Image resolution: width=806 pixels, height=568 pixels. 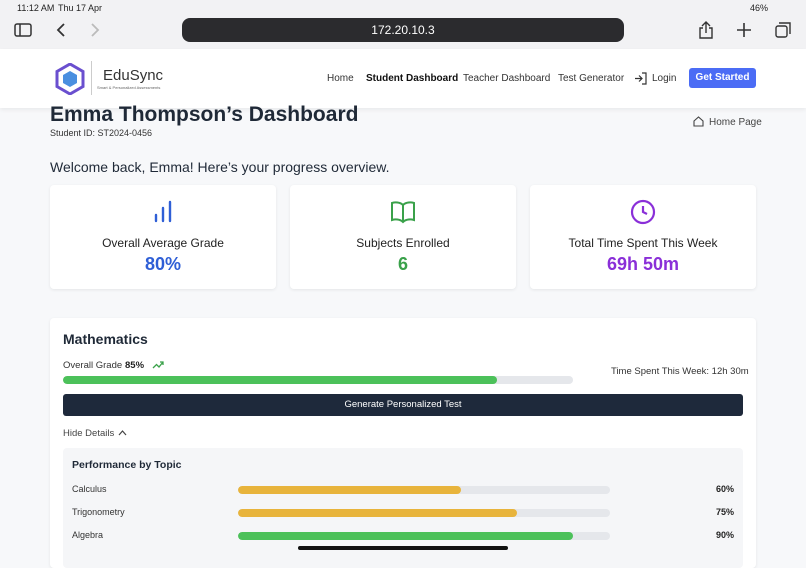 I want to click on topic-percent: 75%, so click(x=724, y=512).